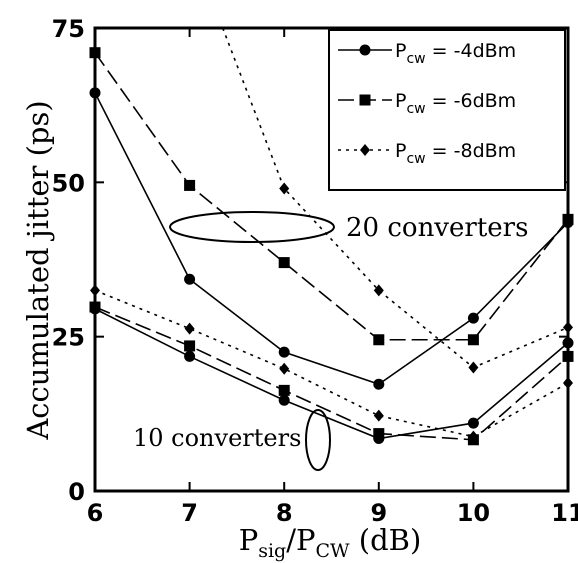 The image size is (578, 563). What do you see at coordinates (455, 103) in the screenshot?
I see `legend-label: Pcw = -6dBm` at bounding box center [455, 103].